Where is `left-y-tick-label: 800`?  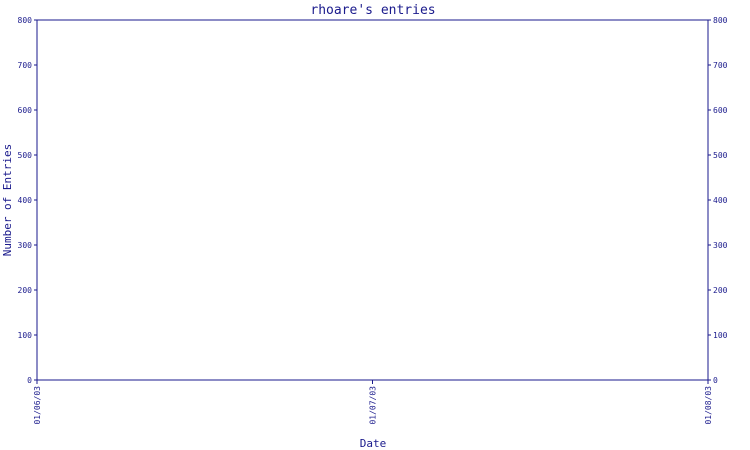
left-y-tick-label: 800 is located at coordinates (25, 20).